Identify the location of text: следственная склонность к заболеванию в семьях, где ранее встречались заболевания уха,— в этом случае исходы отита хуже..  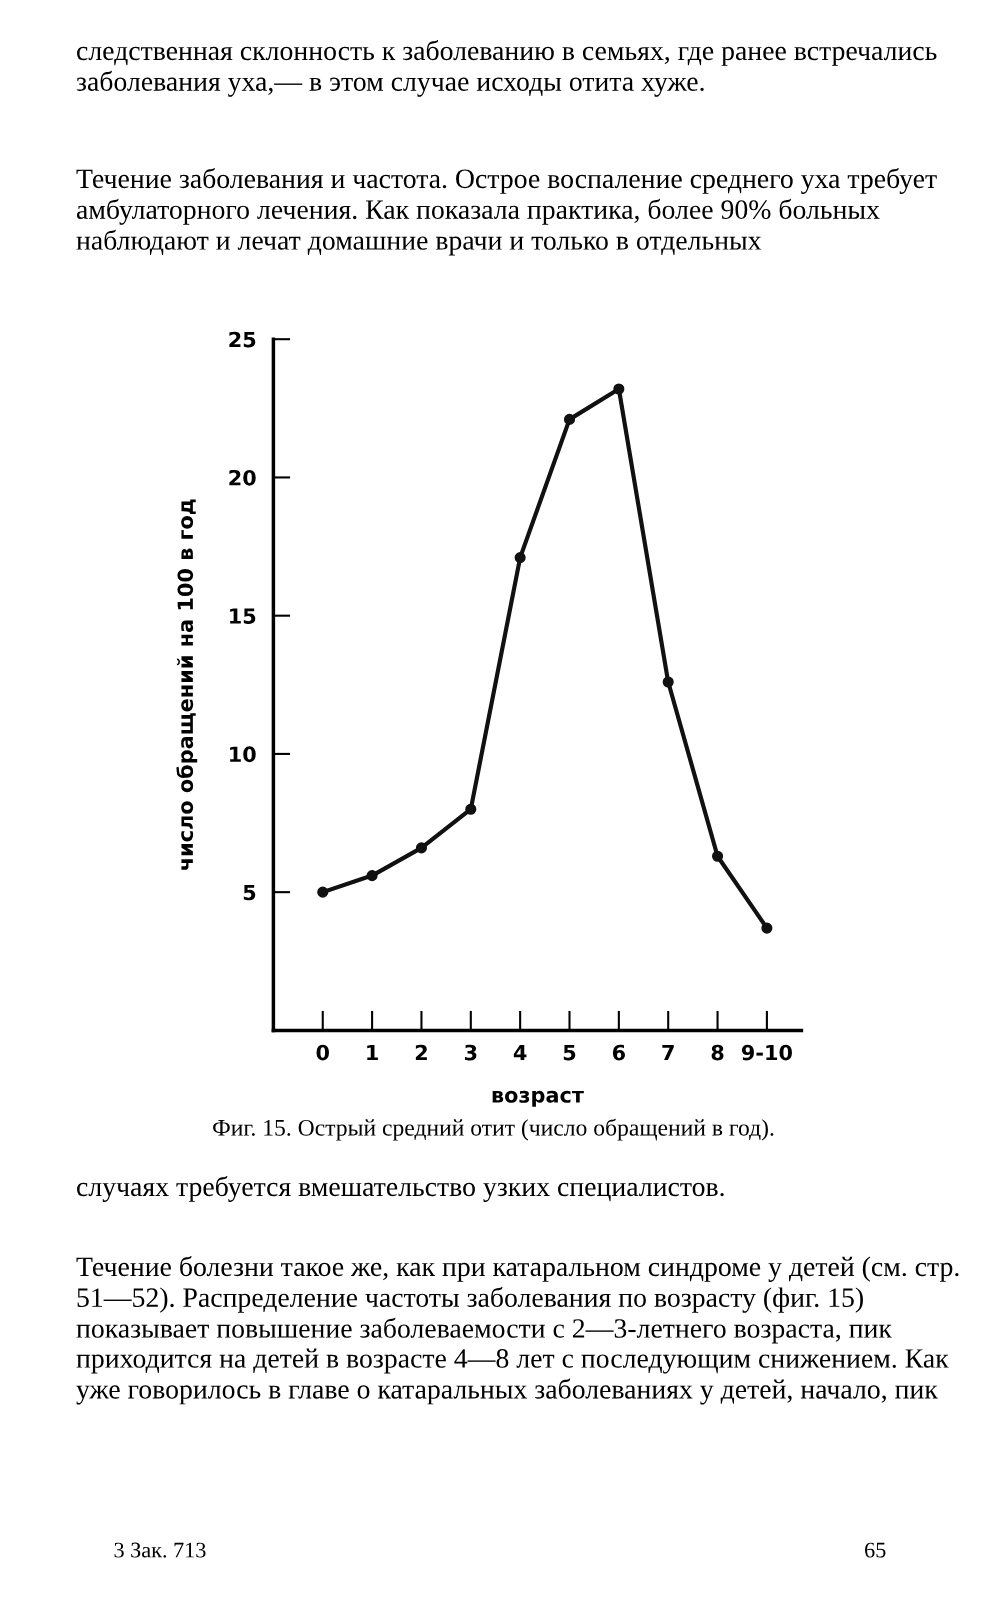
(506, 68).